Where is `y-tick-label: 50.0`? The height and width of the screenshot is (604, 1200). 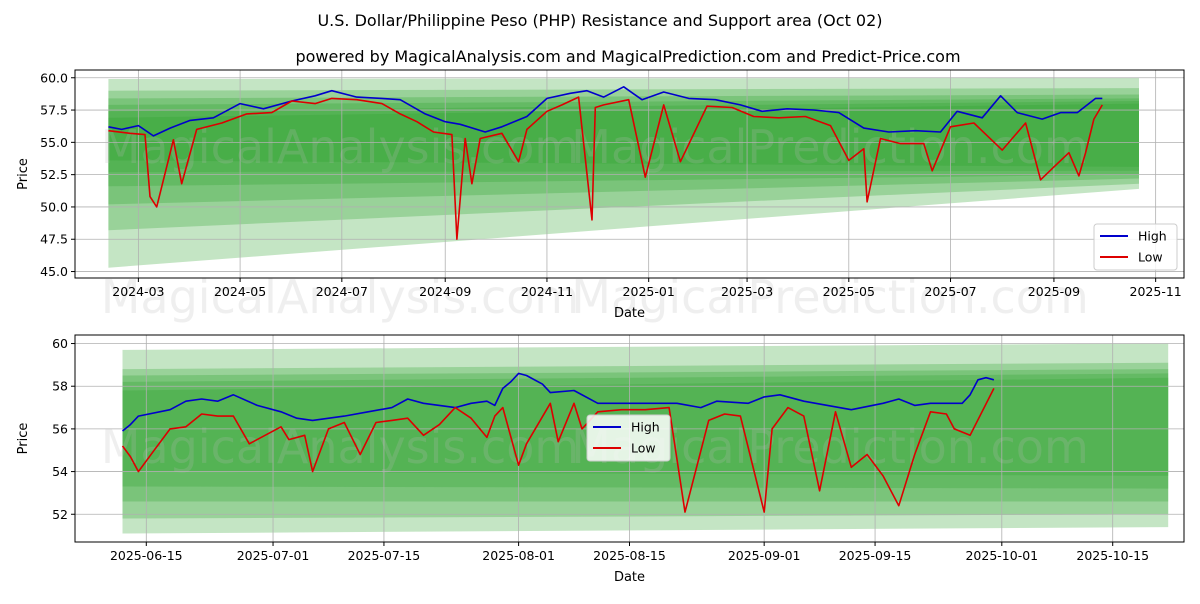 y-tick-label: 50.0 is located at coordinates (54, 206).